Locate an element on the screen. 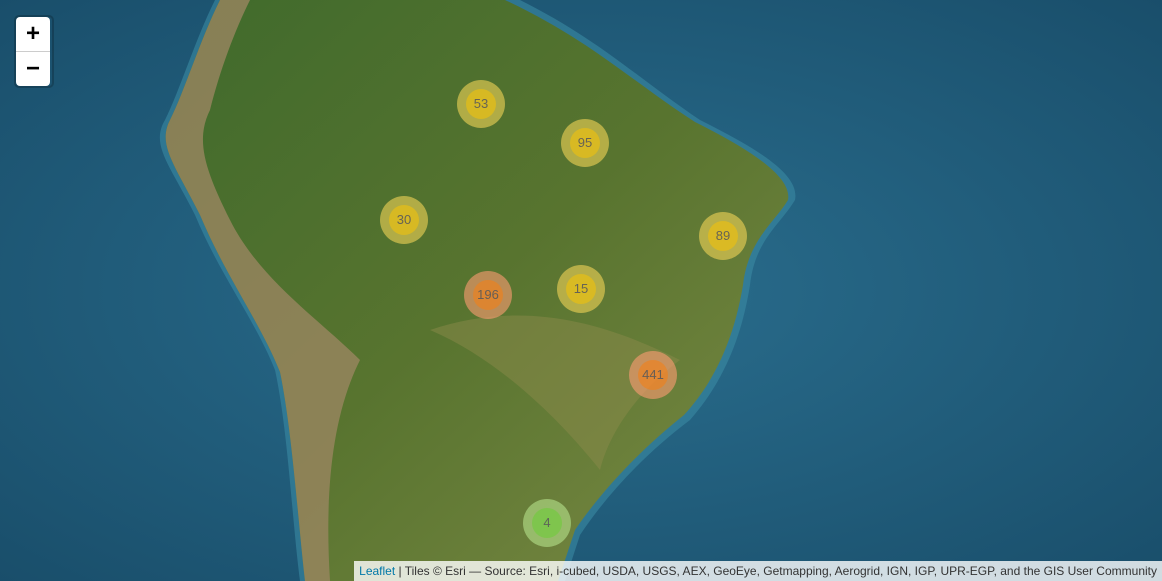 This screenshot has width=1162, height=581. marker-cluster: 196 is located at coordinates (488, 295).